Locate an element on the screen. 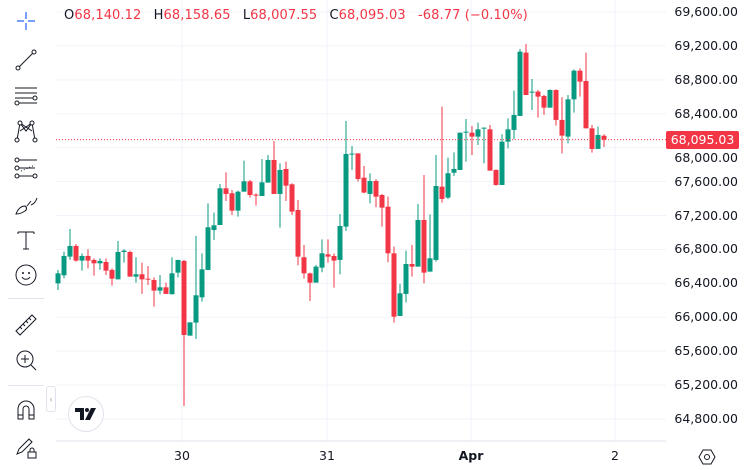  tradingview-logo-icon is located at coordinates (85, 414).